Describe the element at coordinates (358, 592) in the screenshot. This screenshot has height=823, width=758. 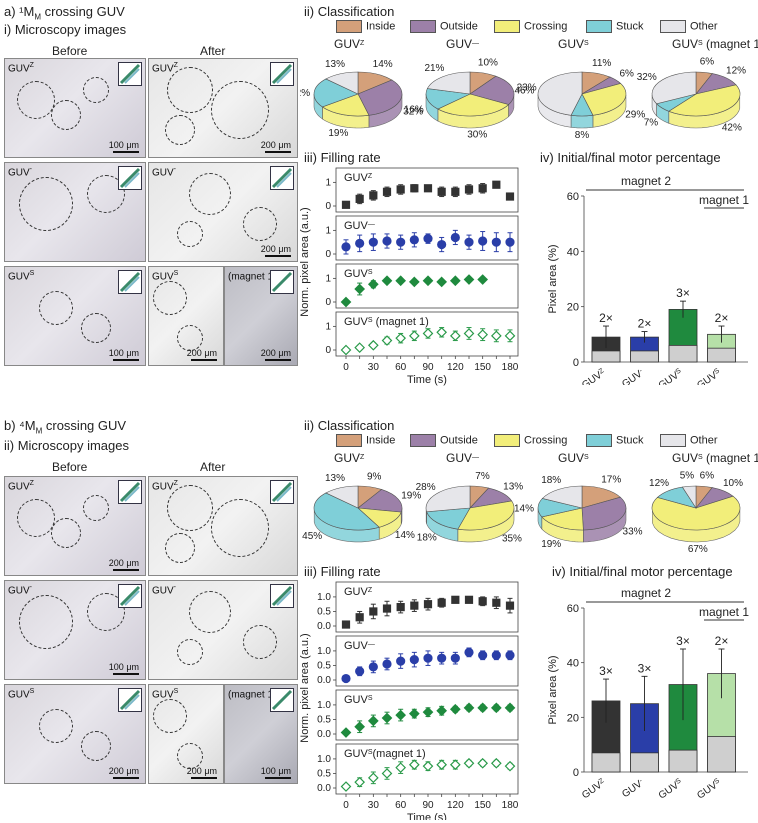
I see `svg-text: GUVZ` at that location.